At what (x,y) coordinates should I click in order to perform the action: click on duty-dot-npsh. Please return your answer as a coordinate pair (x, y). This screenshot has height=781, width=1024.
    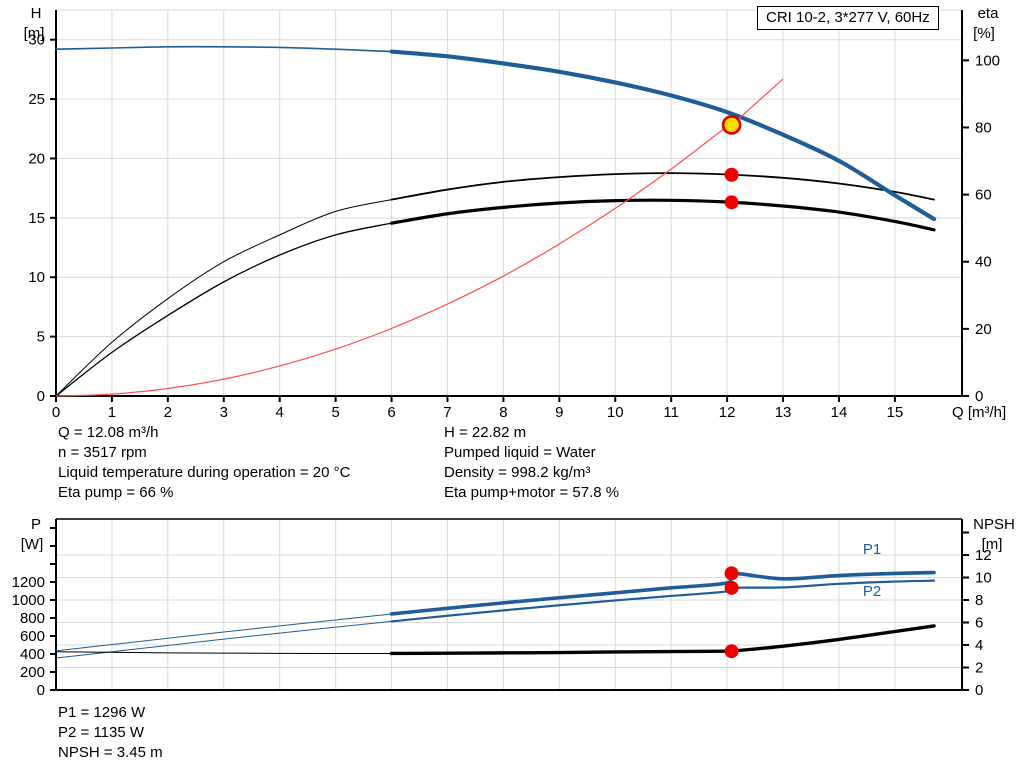
    Looking at the image, I should click on (731, 651).